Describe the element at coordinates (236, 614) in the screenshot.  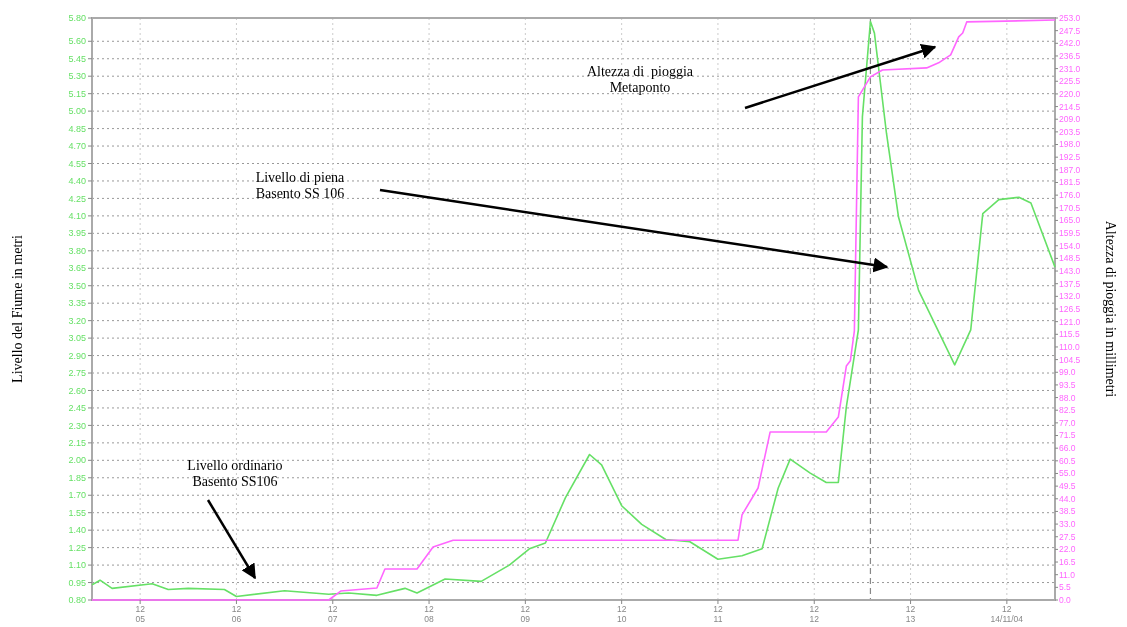
I see `x-tick-label: 12 06` at that location.